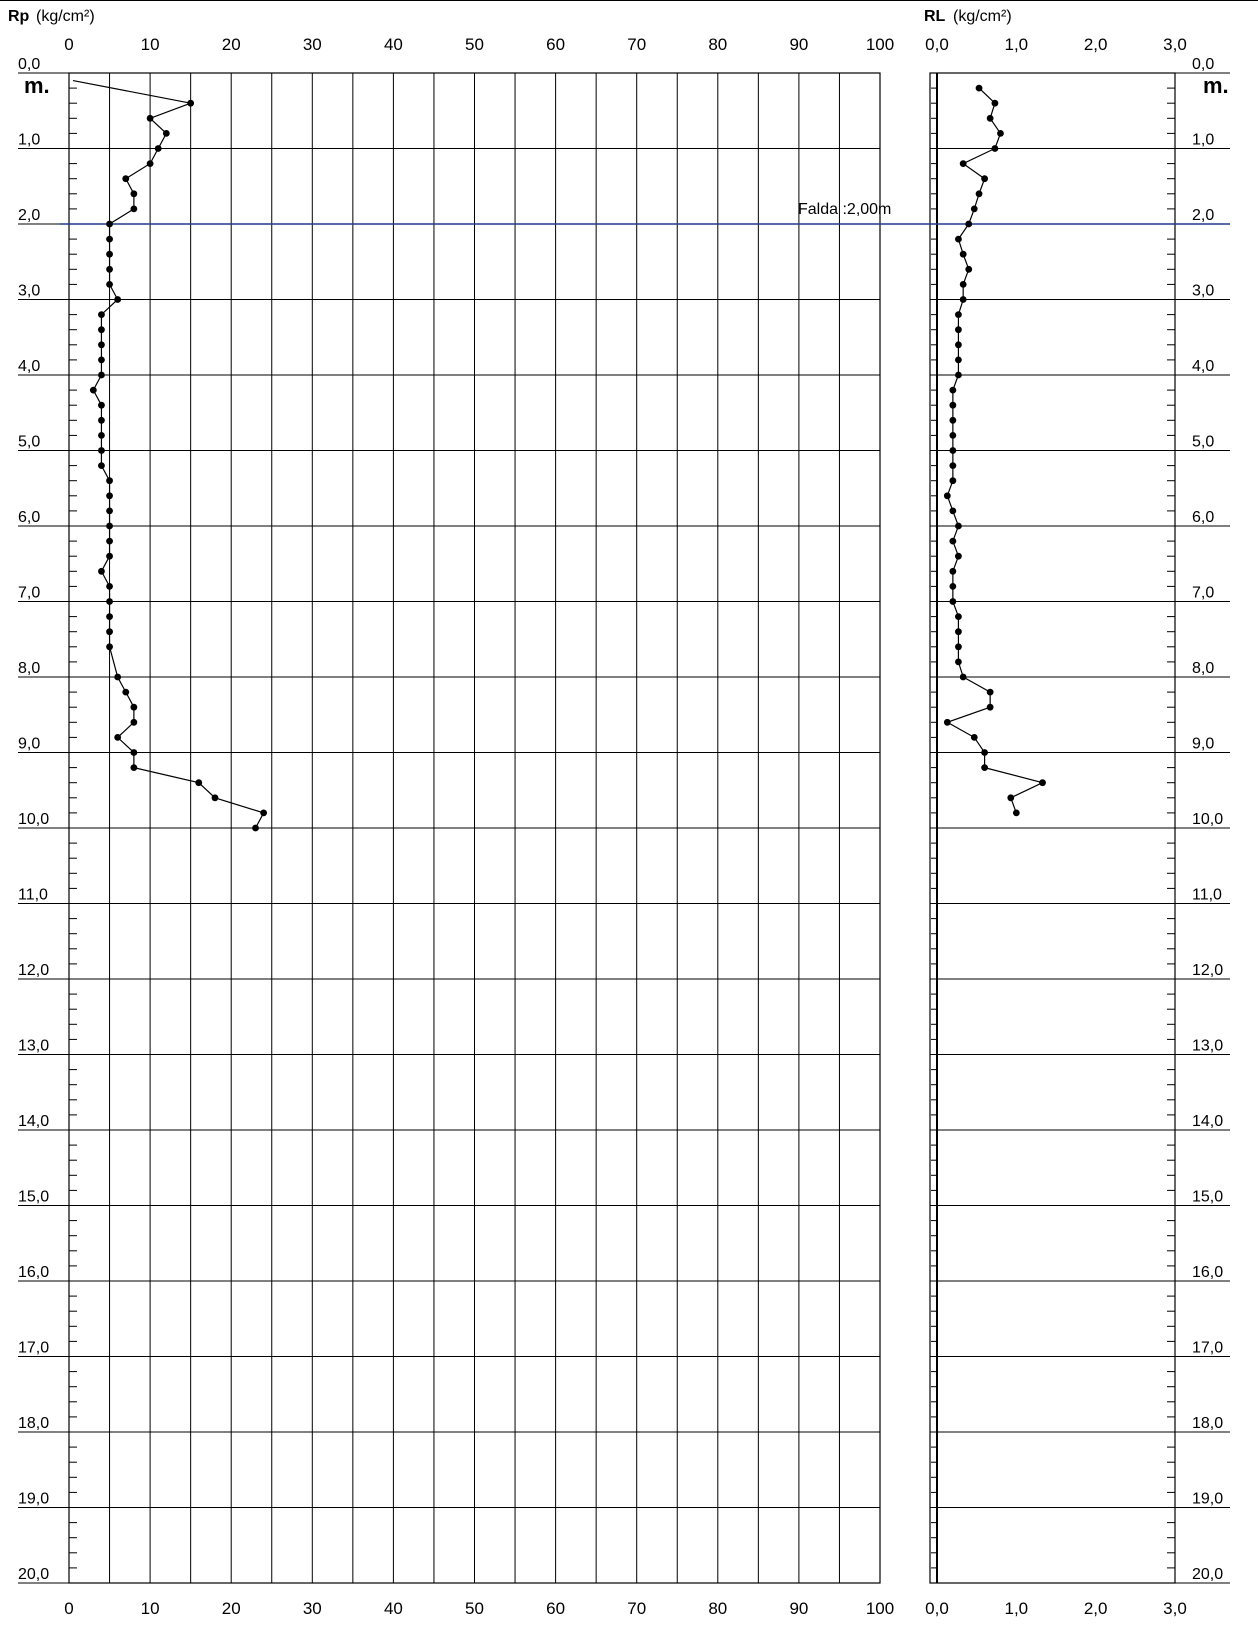 This screenshot has height=1628, width=1258. Describe the element at coordinates (29, 64) in the screenshot. I see `depth-label-left: 0,0` at that location.